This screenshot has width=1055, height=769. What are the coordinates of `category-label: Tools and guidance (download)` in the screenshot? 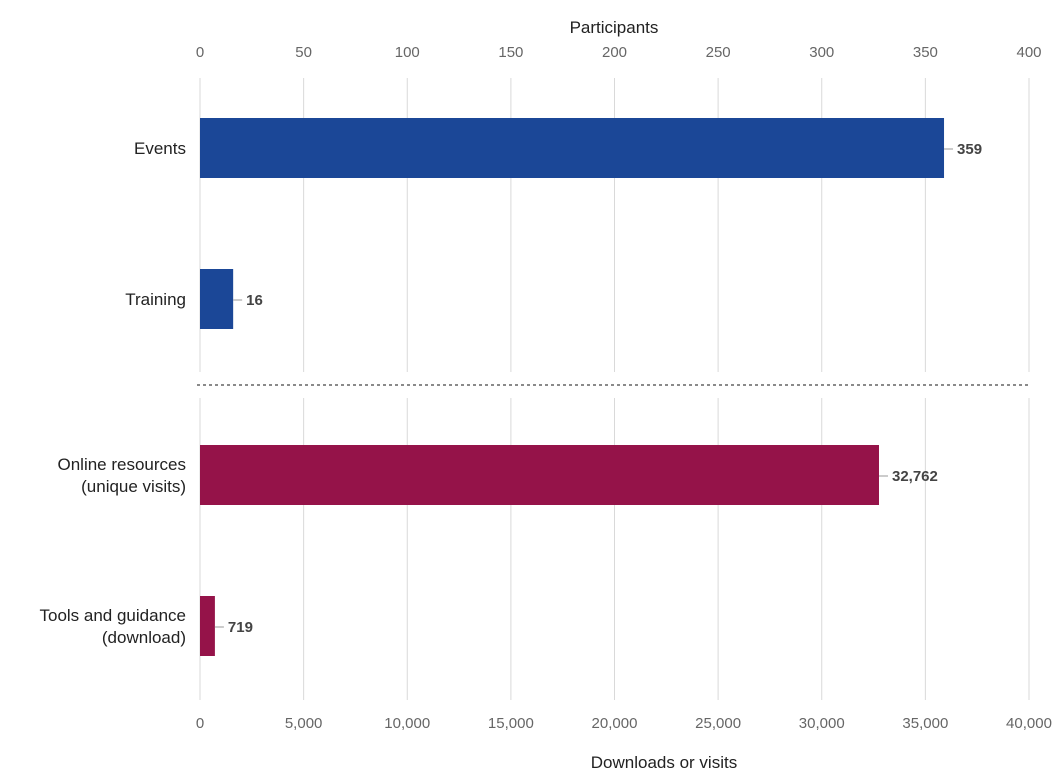 It's located at (112, 626).